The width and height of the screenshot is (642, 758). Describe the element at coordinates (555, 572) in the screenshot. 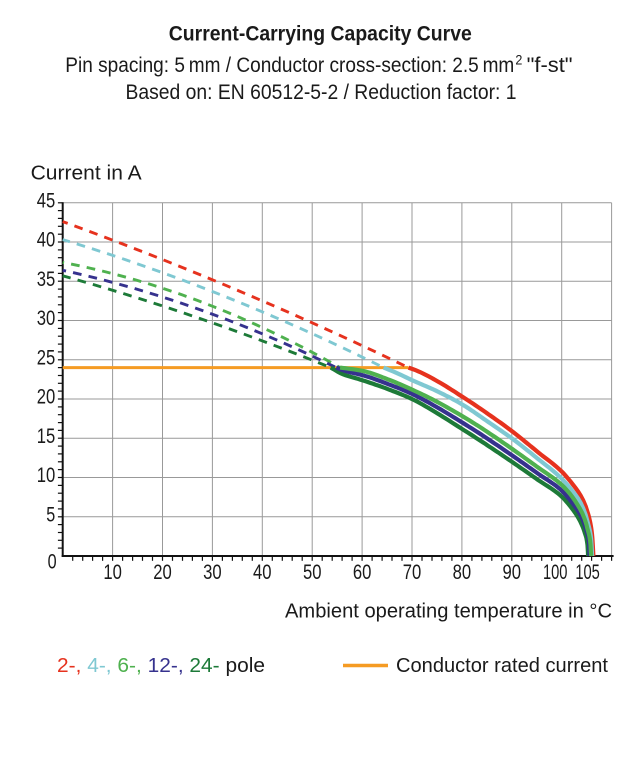

I see `svg-text: 100` at that location.